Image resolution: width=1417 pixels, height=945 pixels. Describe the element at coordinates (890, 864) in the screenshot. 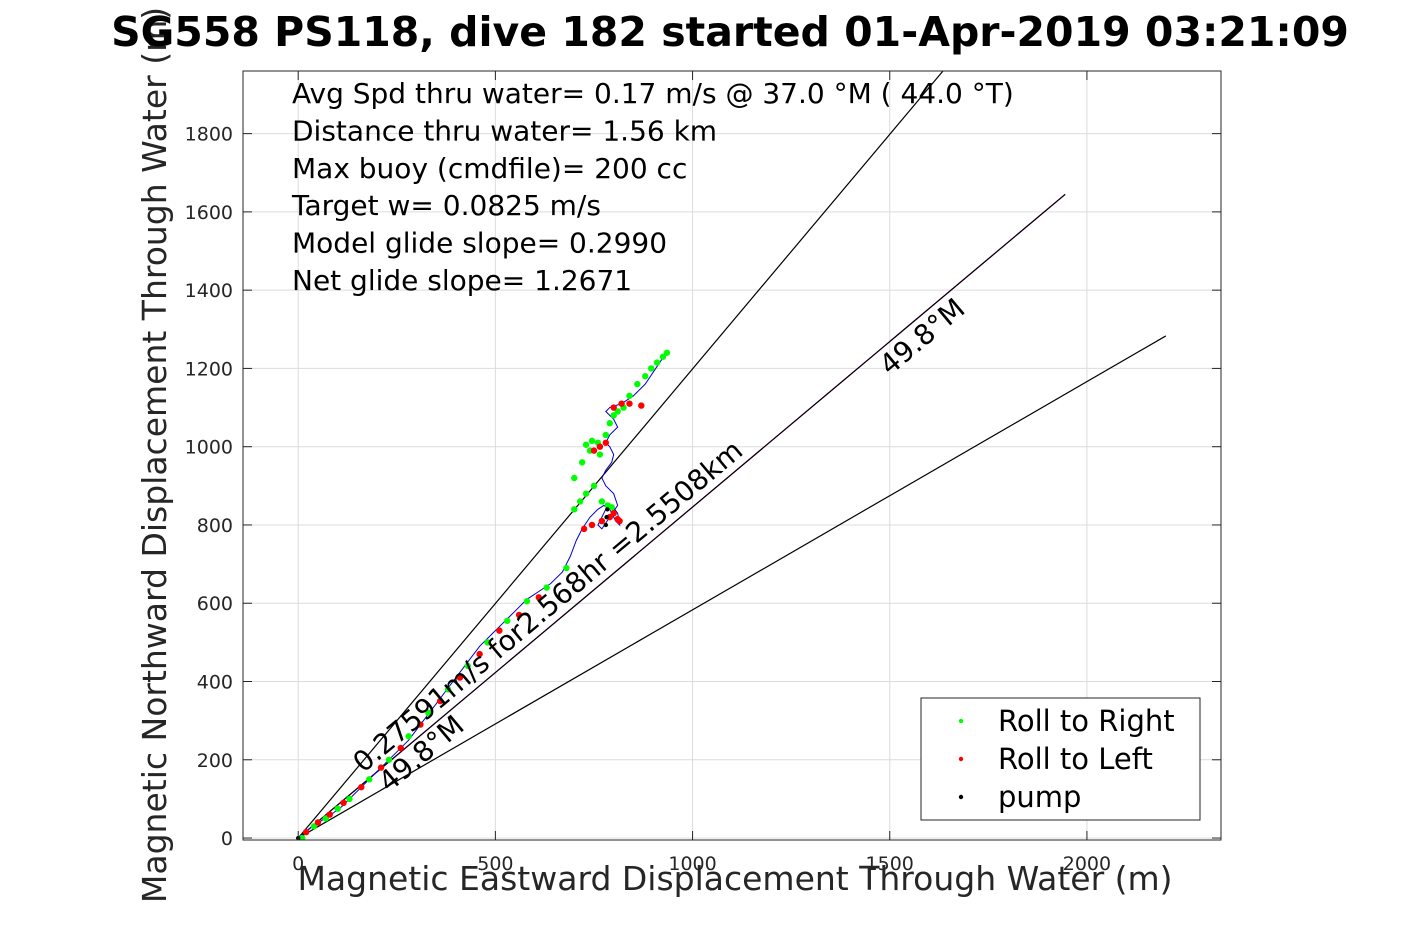

I see `x-tick-label: 1500` at that location.